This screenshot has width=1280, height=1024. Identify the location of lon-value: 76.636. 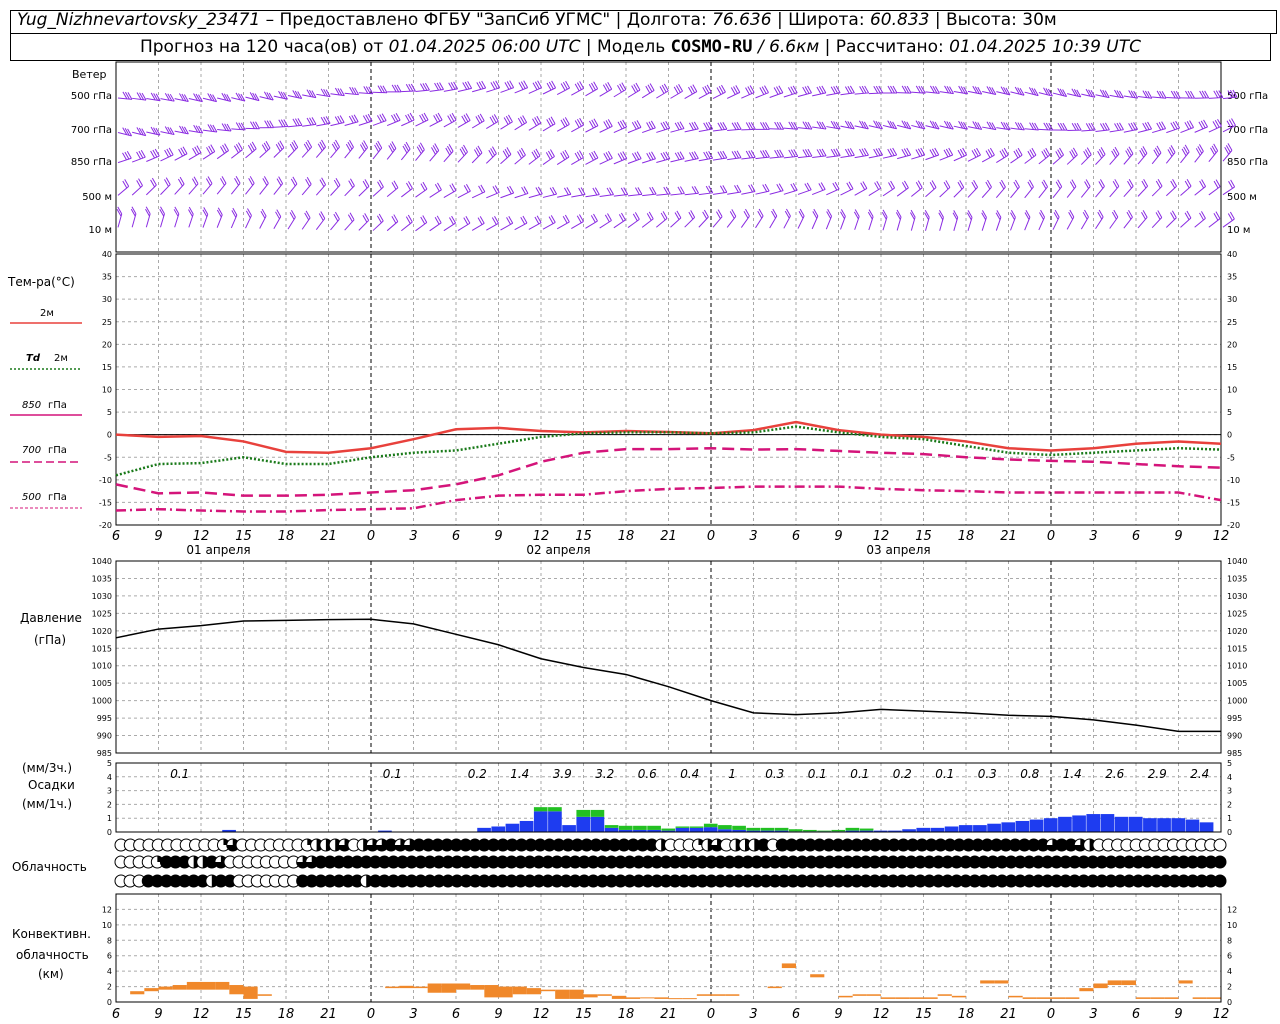
(742, 20).